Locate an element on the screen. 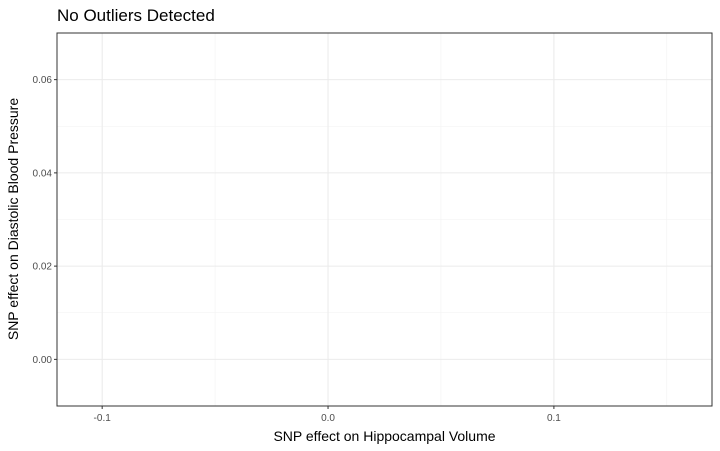 The image size is (720, 451). y-tick-label: 0.02 is located at coordinates (43, 267).